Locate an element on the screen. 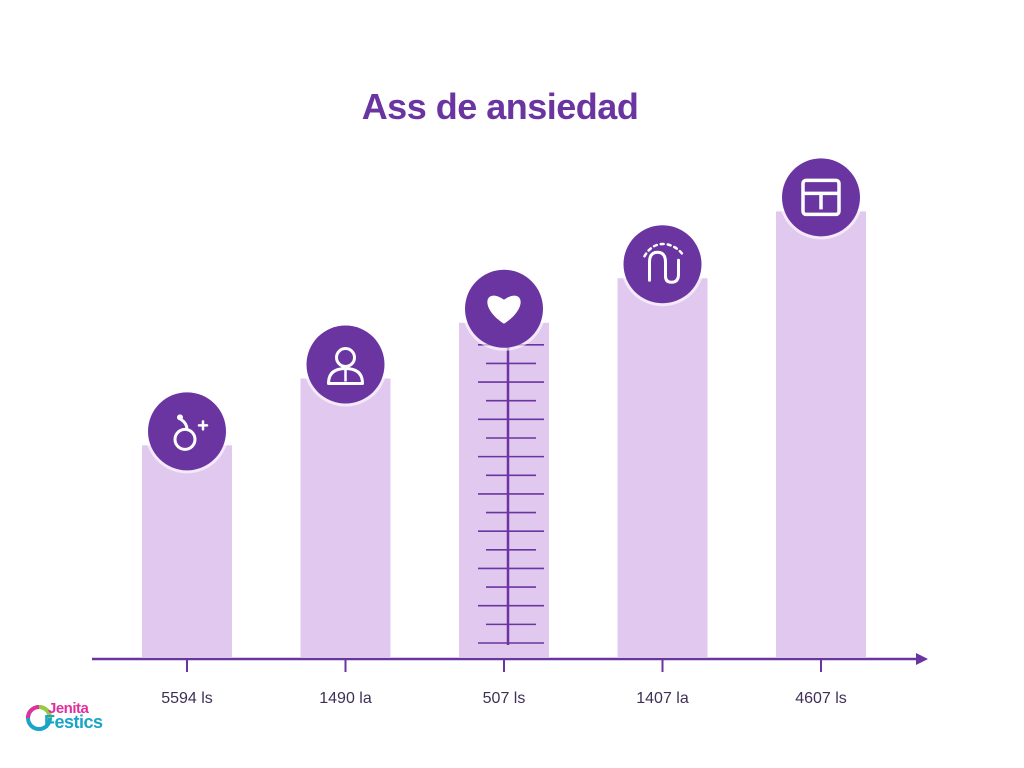 The width and height of the screenshot is (1024, 768). logo-text-line2: Festics is located at coordinates (73, 722).